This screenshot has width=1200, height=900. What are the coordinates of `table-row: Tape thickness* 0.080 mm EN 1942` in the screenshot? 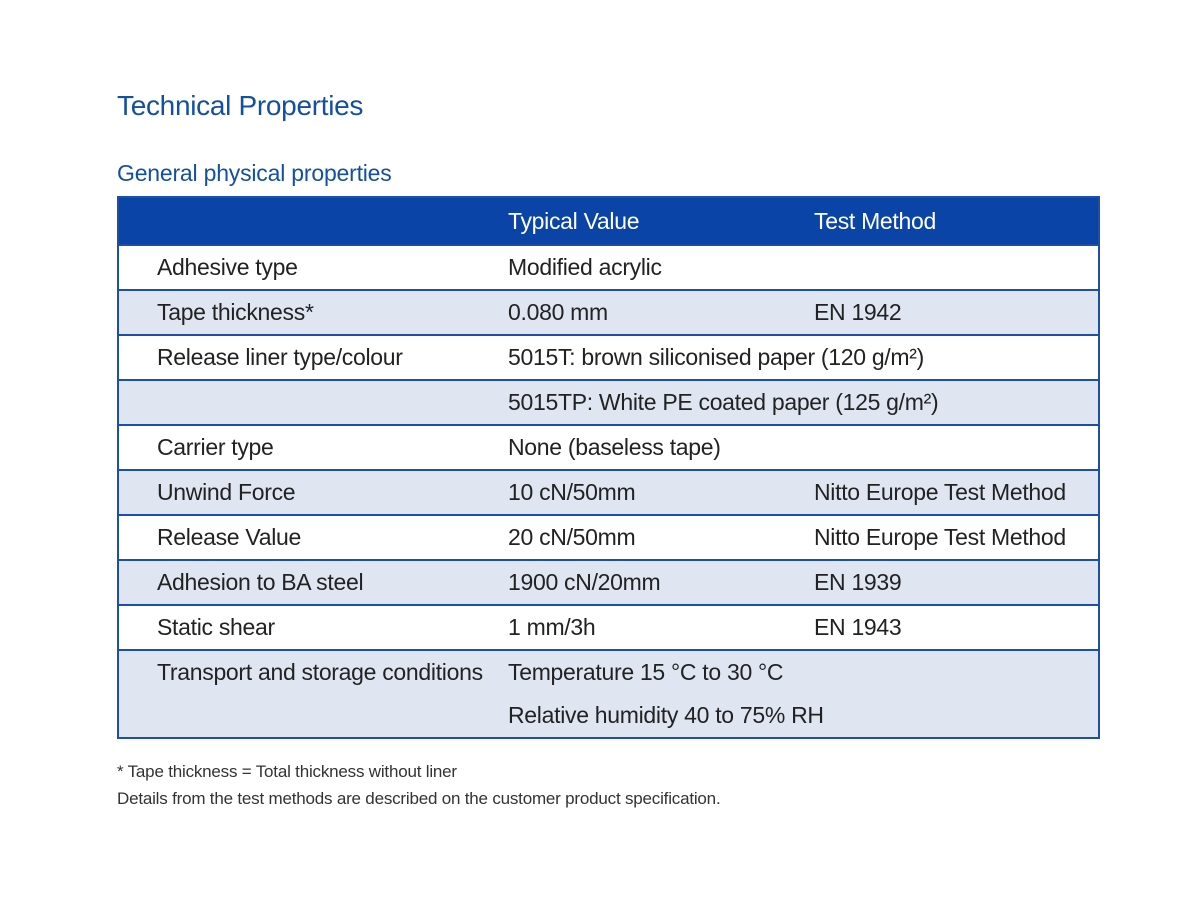 It's located at (608, 312).